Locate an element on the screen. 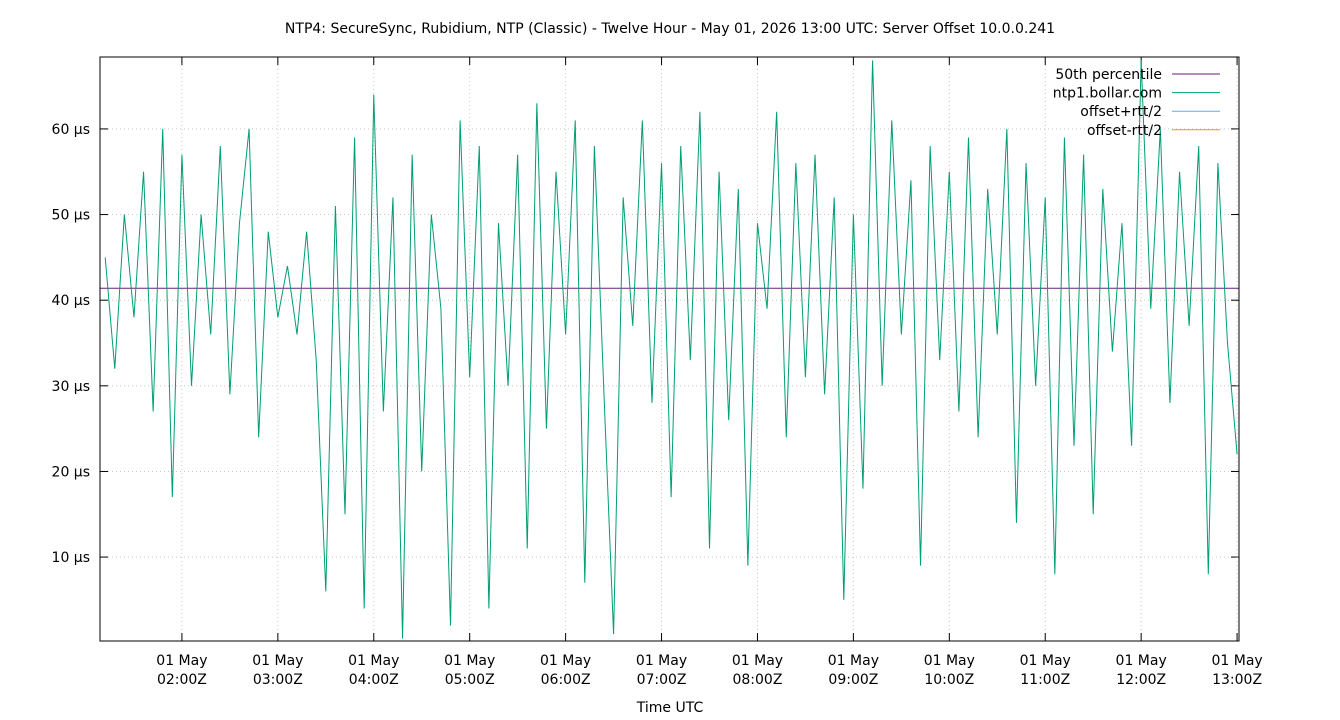 Image resolution: width=1340 pixels, height=720 pixels. x-tick-label: 12:00Z is located at coordinates (1141, 680).